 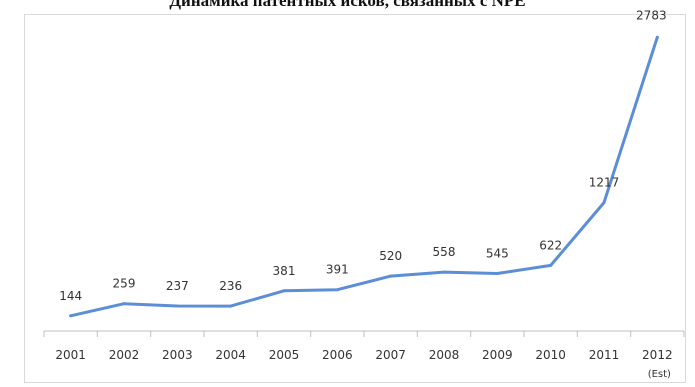 What do you see at coordinates (284, 291) in the screenshot?
I see `data-point-2005` at bounding box center [284, 291].